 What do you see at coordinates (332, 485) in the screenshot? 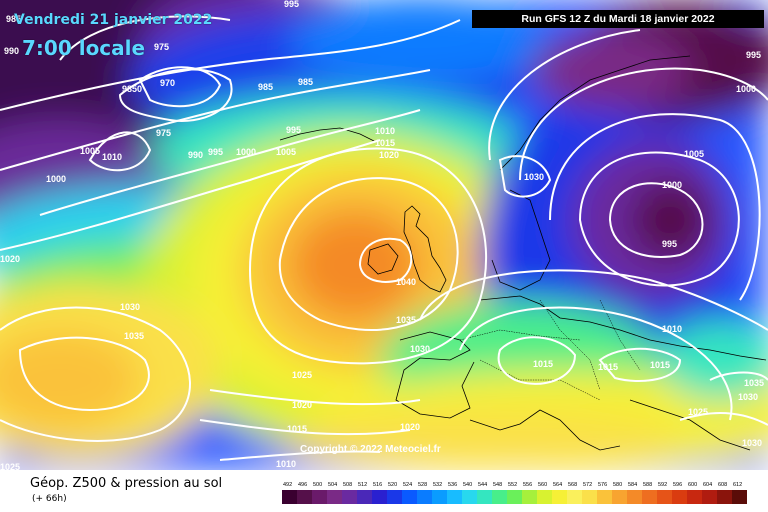
I see `legend-tick-label: 504` at bounding box center [332, 485].